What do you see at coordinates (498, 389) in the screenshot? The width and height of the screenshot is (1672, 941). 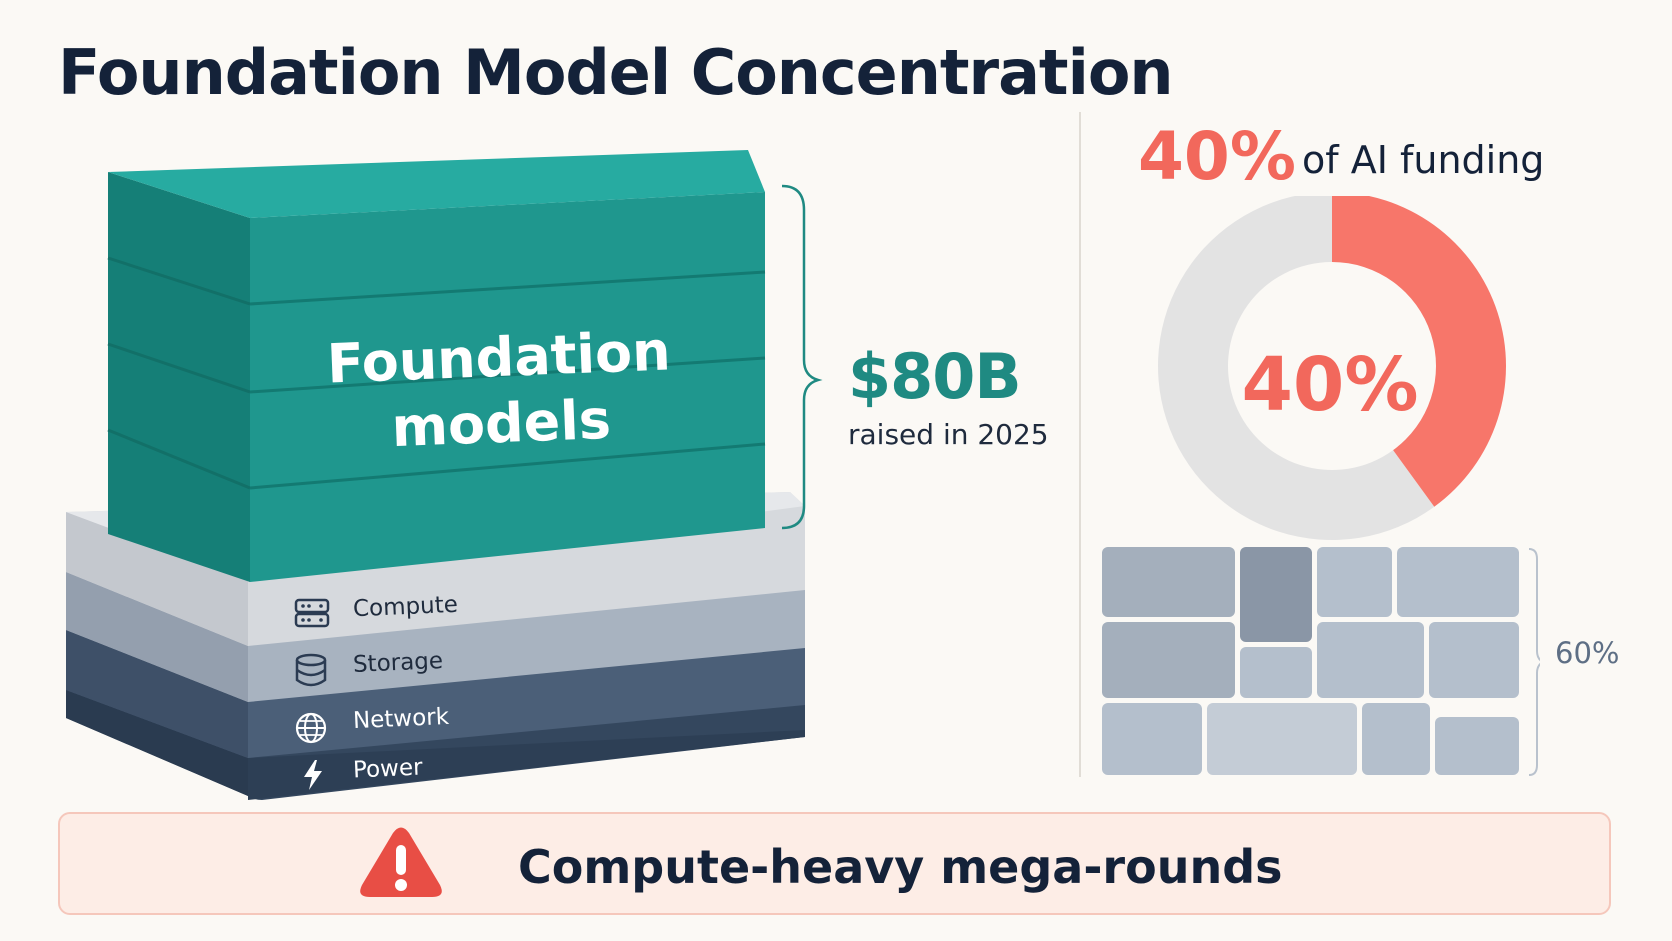 I see `foundation-models-label: Foundation models` at bounding box center [498, 389].